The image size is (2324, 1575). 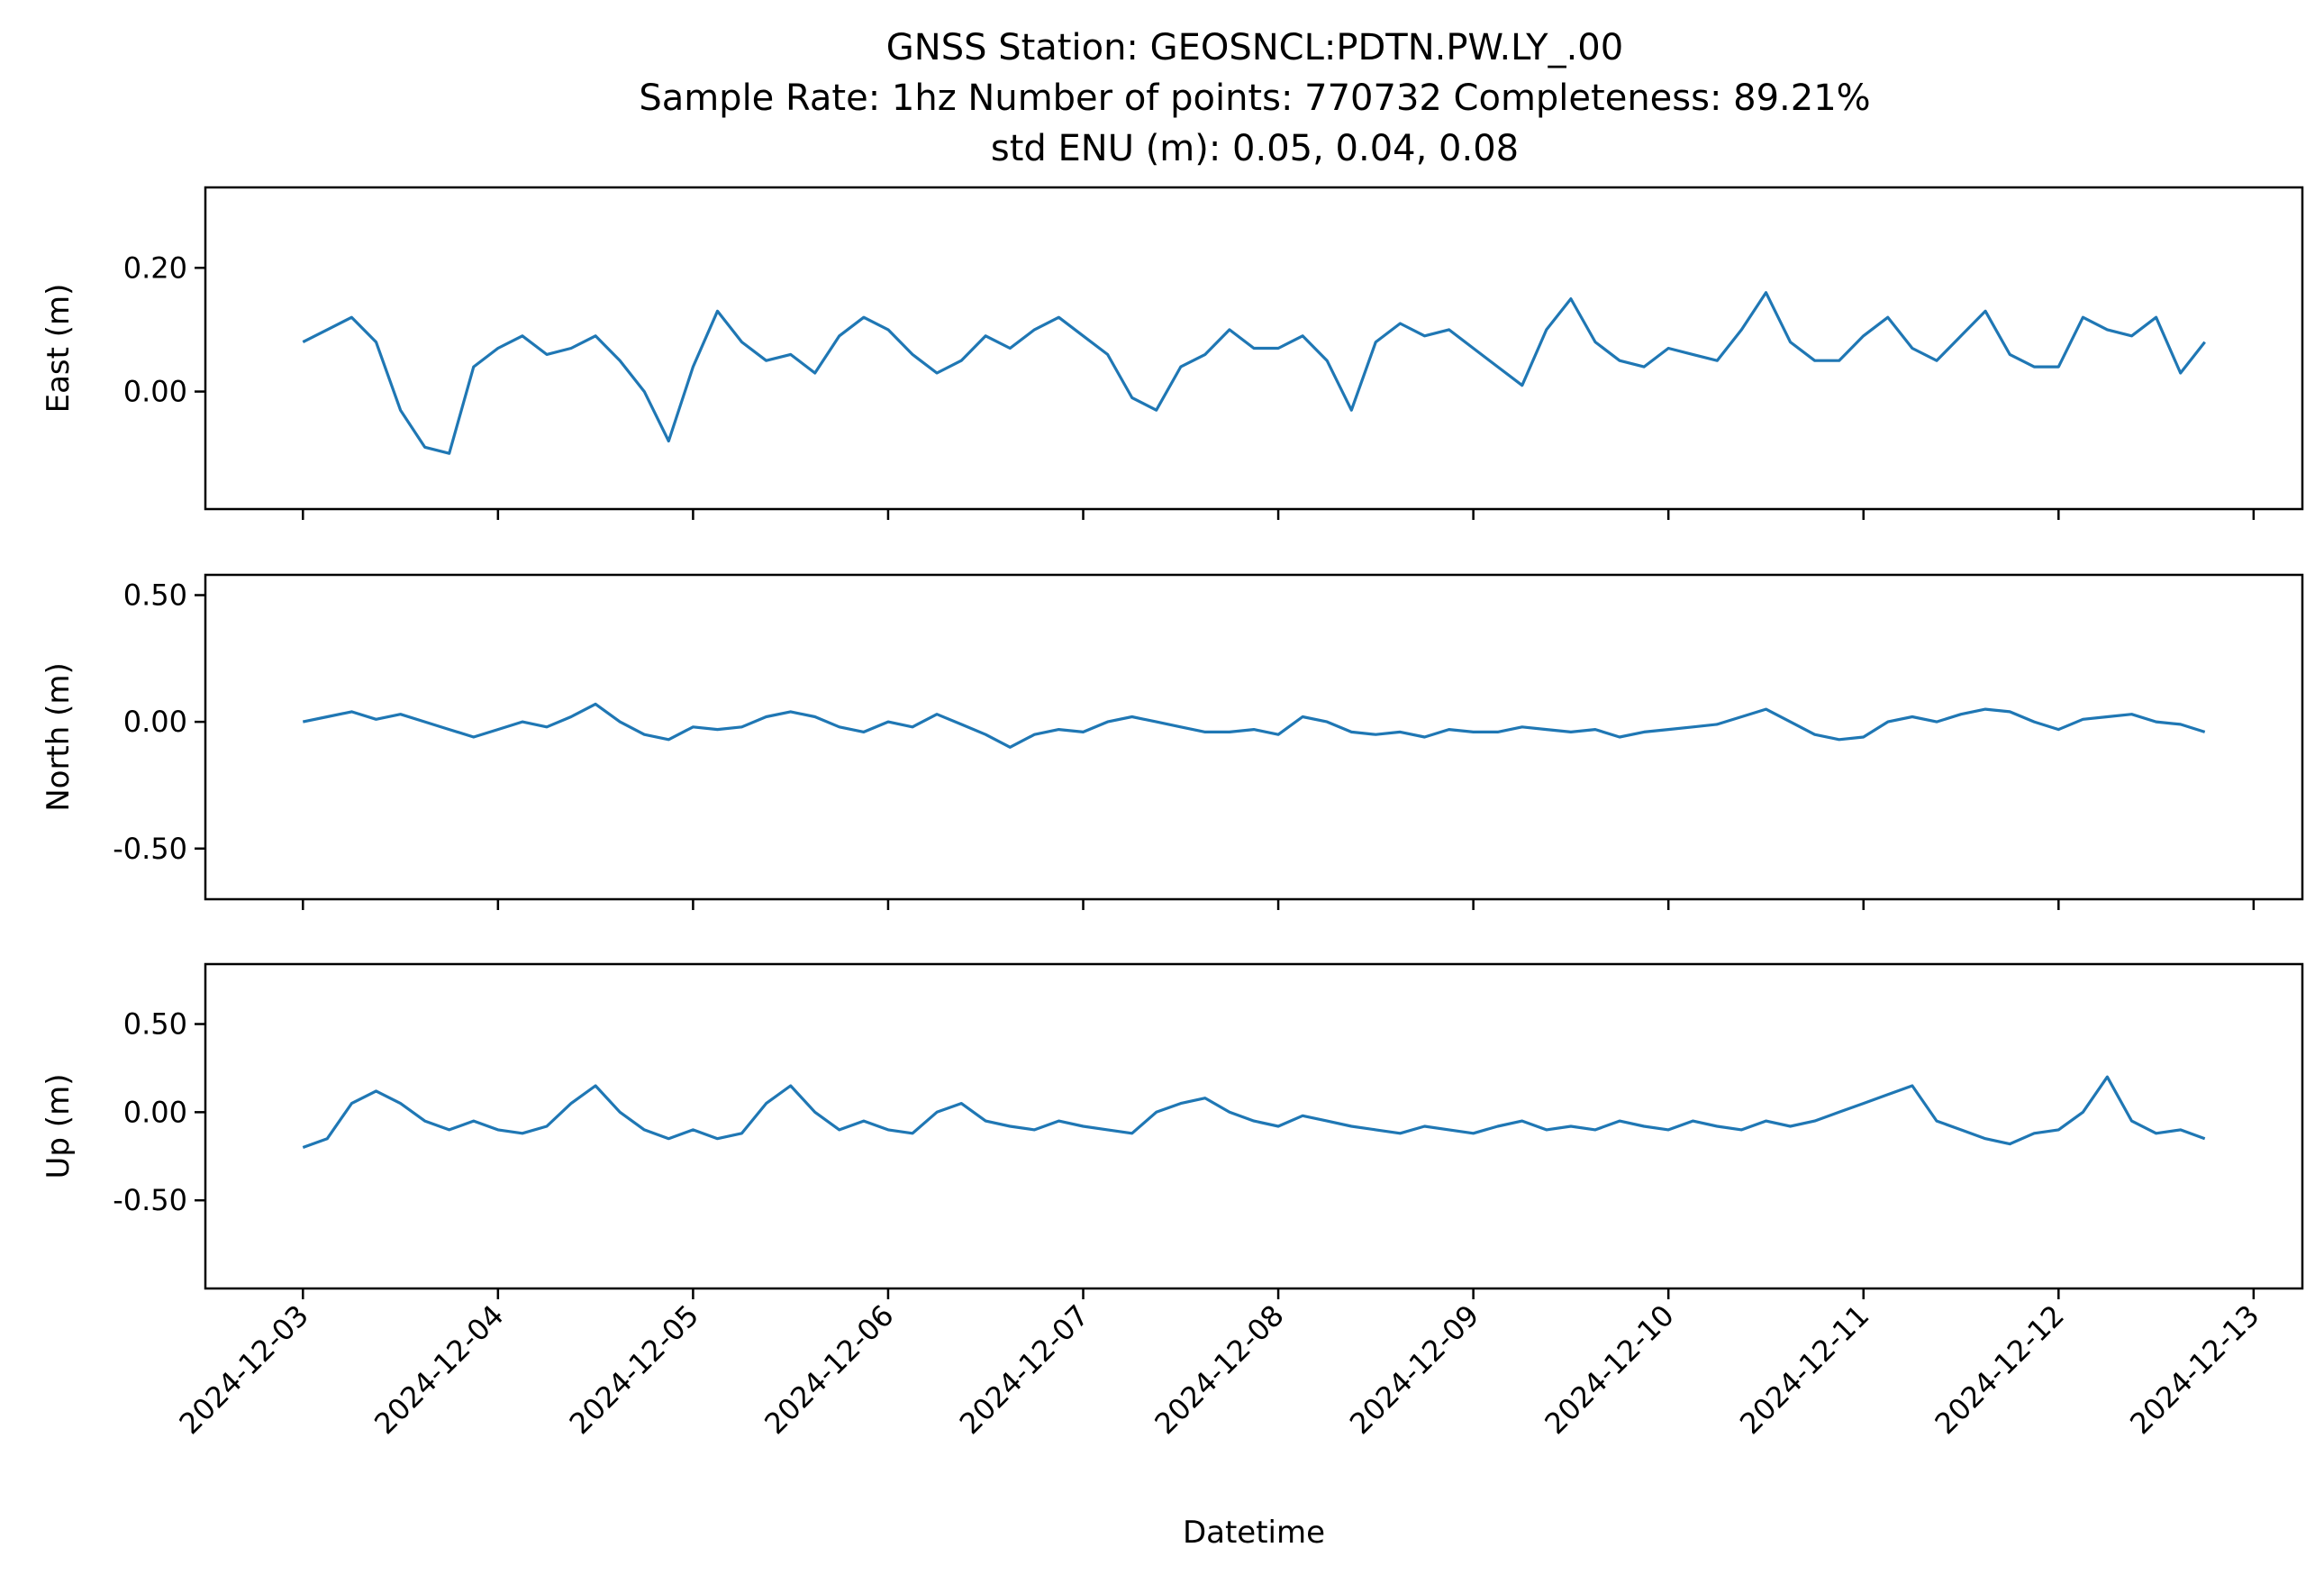 What do you see at coordinates (150, 1200) in the screenshot?
I see `up-y-tick-label: -0.50` at bounding box center [150, 1200].